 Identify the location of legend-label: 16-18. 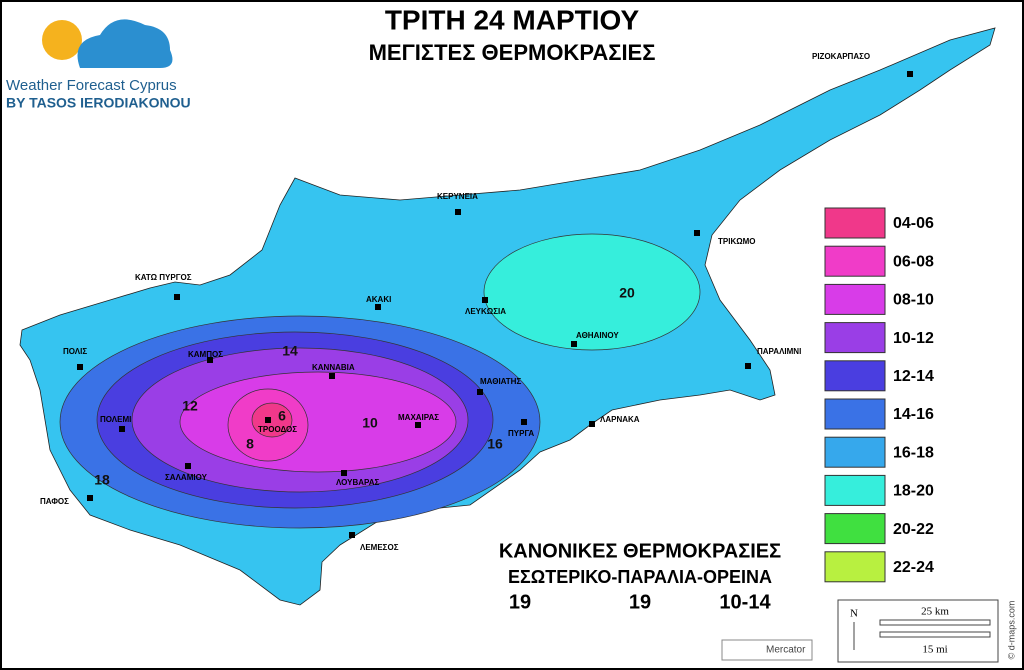
(913, 452).